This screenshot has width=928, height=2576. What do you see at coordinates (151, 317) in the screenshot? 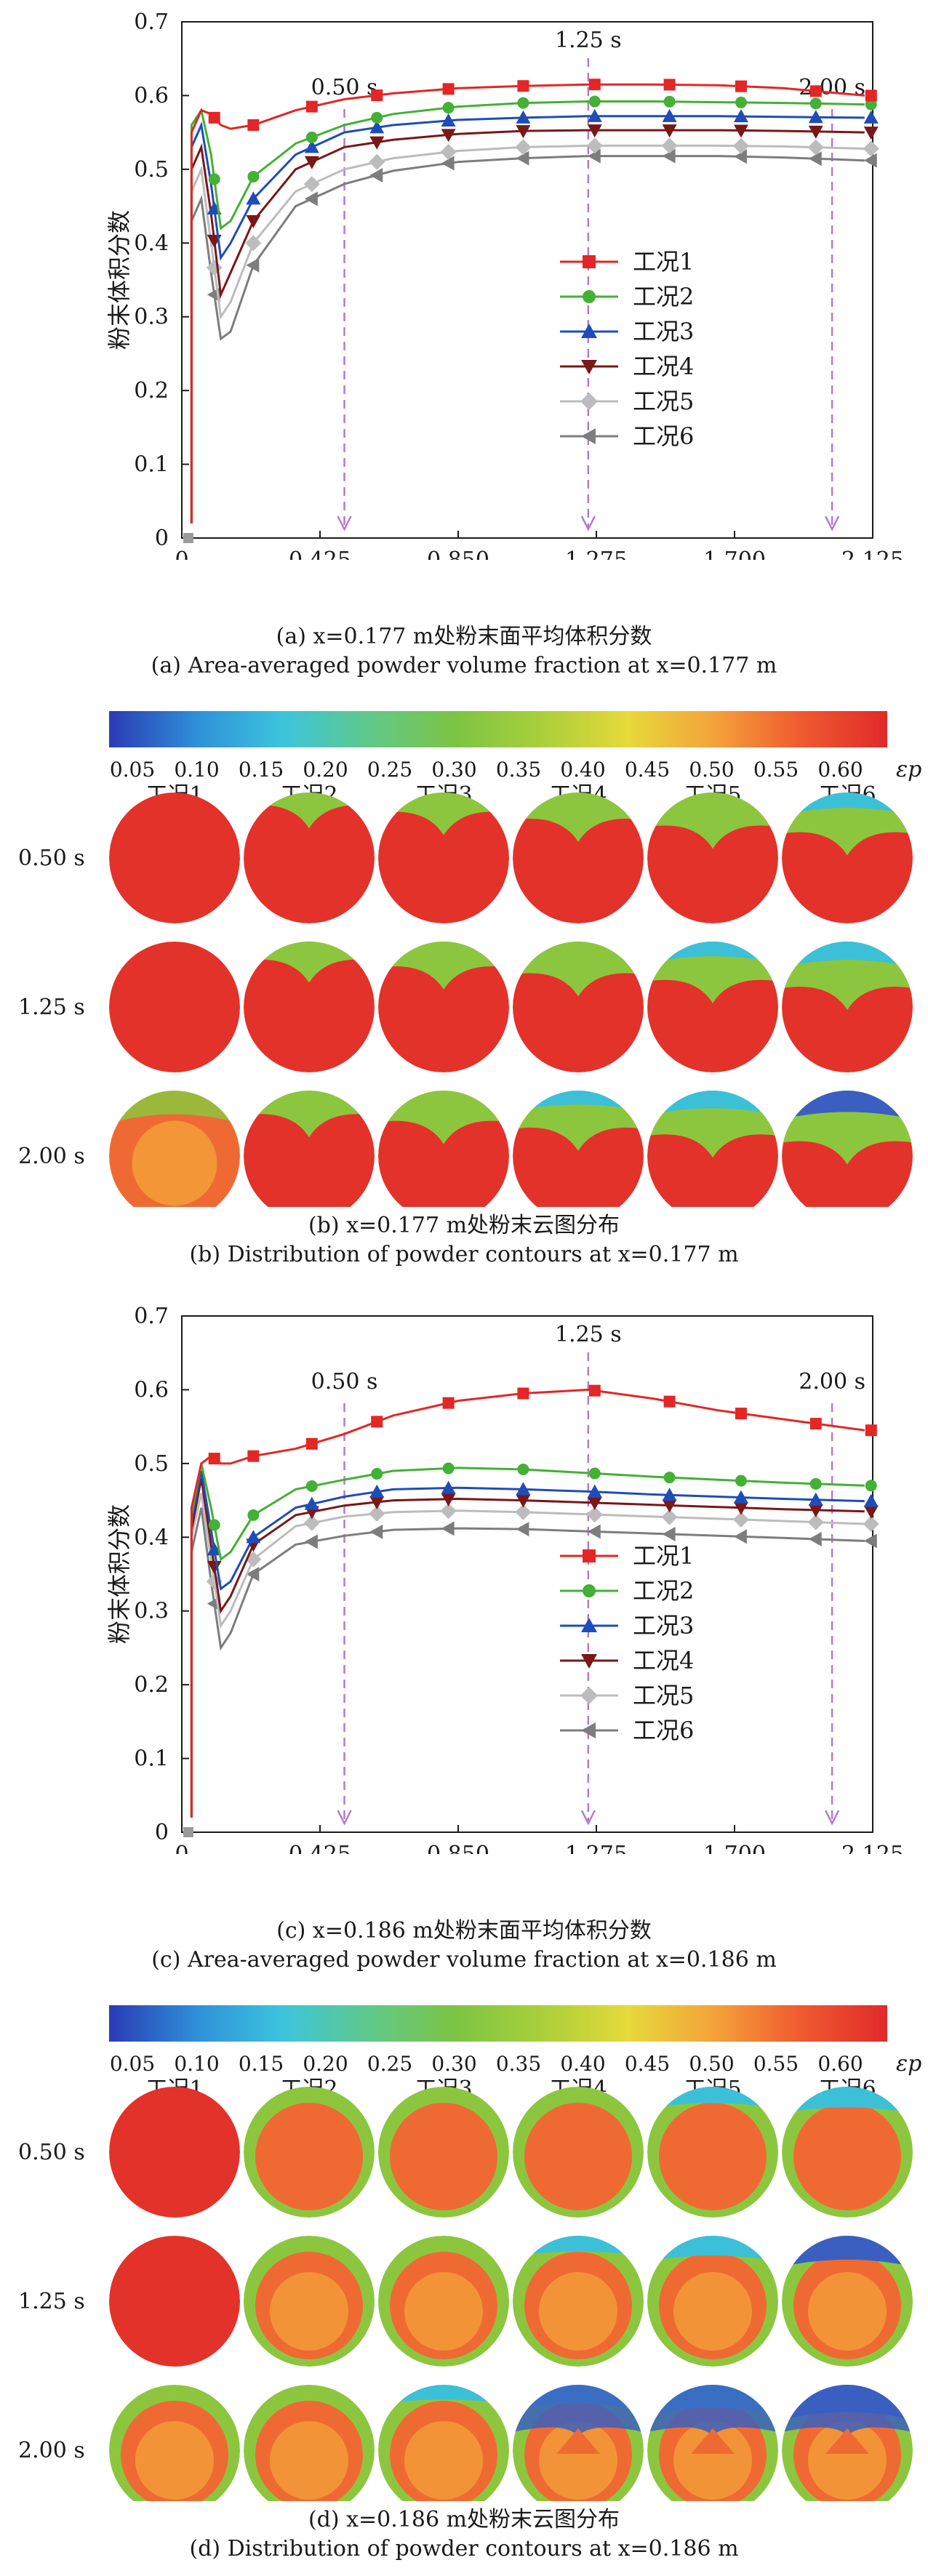
I see `y-tick-label: 0.3` at bounding box center [151, 317].